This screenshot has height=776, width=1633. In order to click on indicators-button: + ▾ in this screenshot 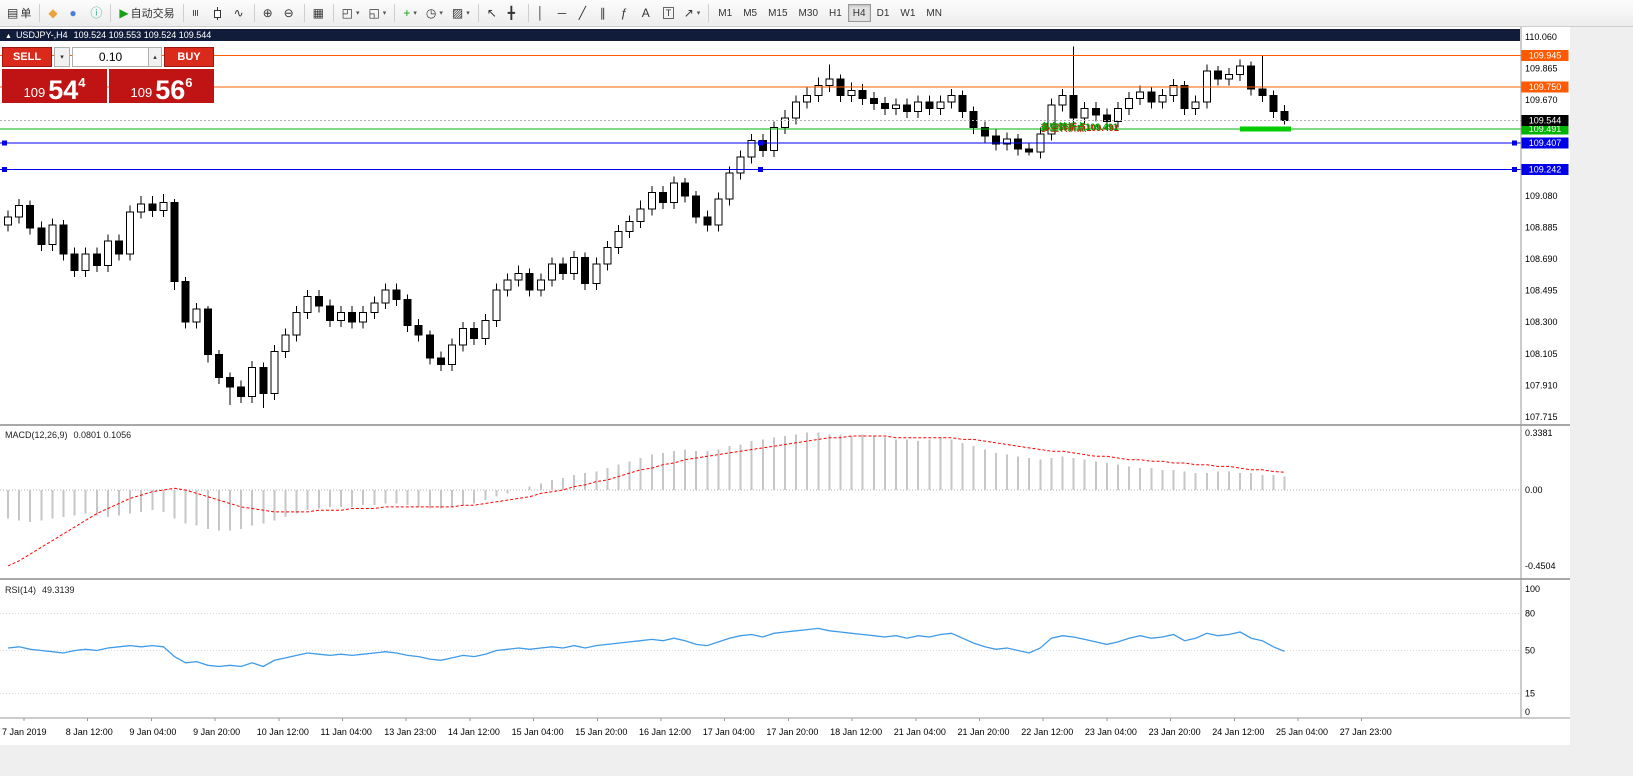, I will do `click(410, 13)`.